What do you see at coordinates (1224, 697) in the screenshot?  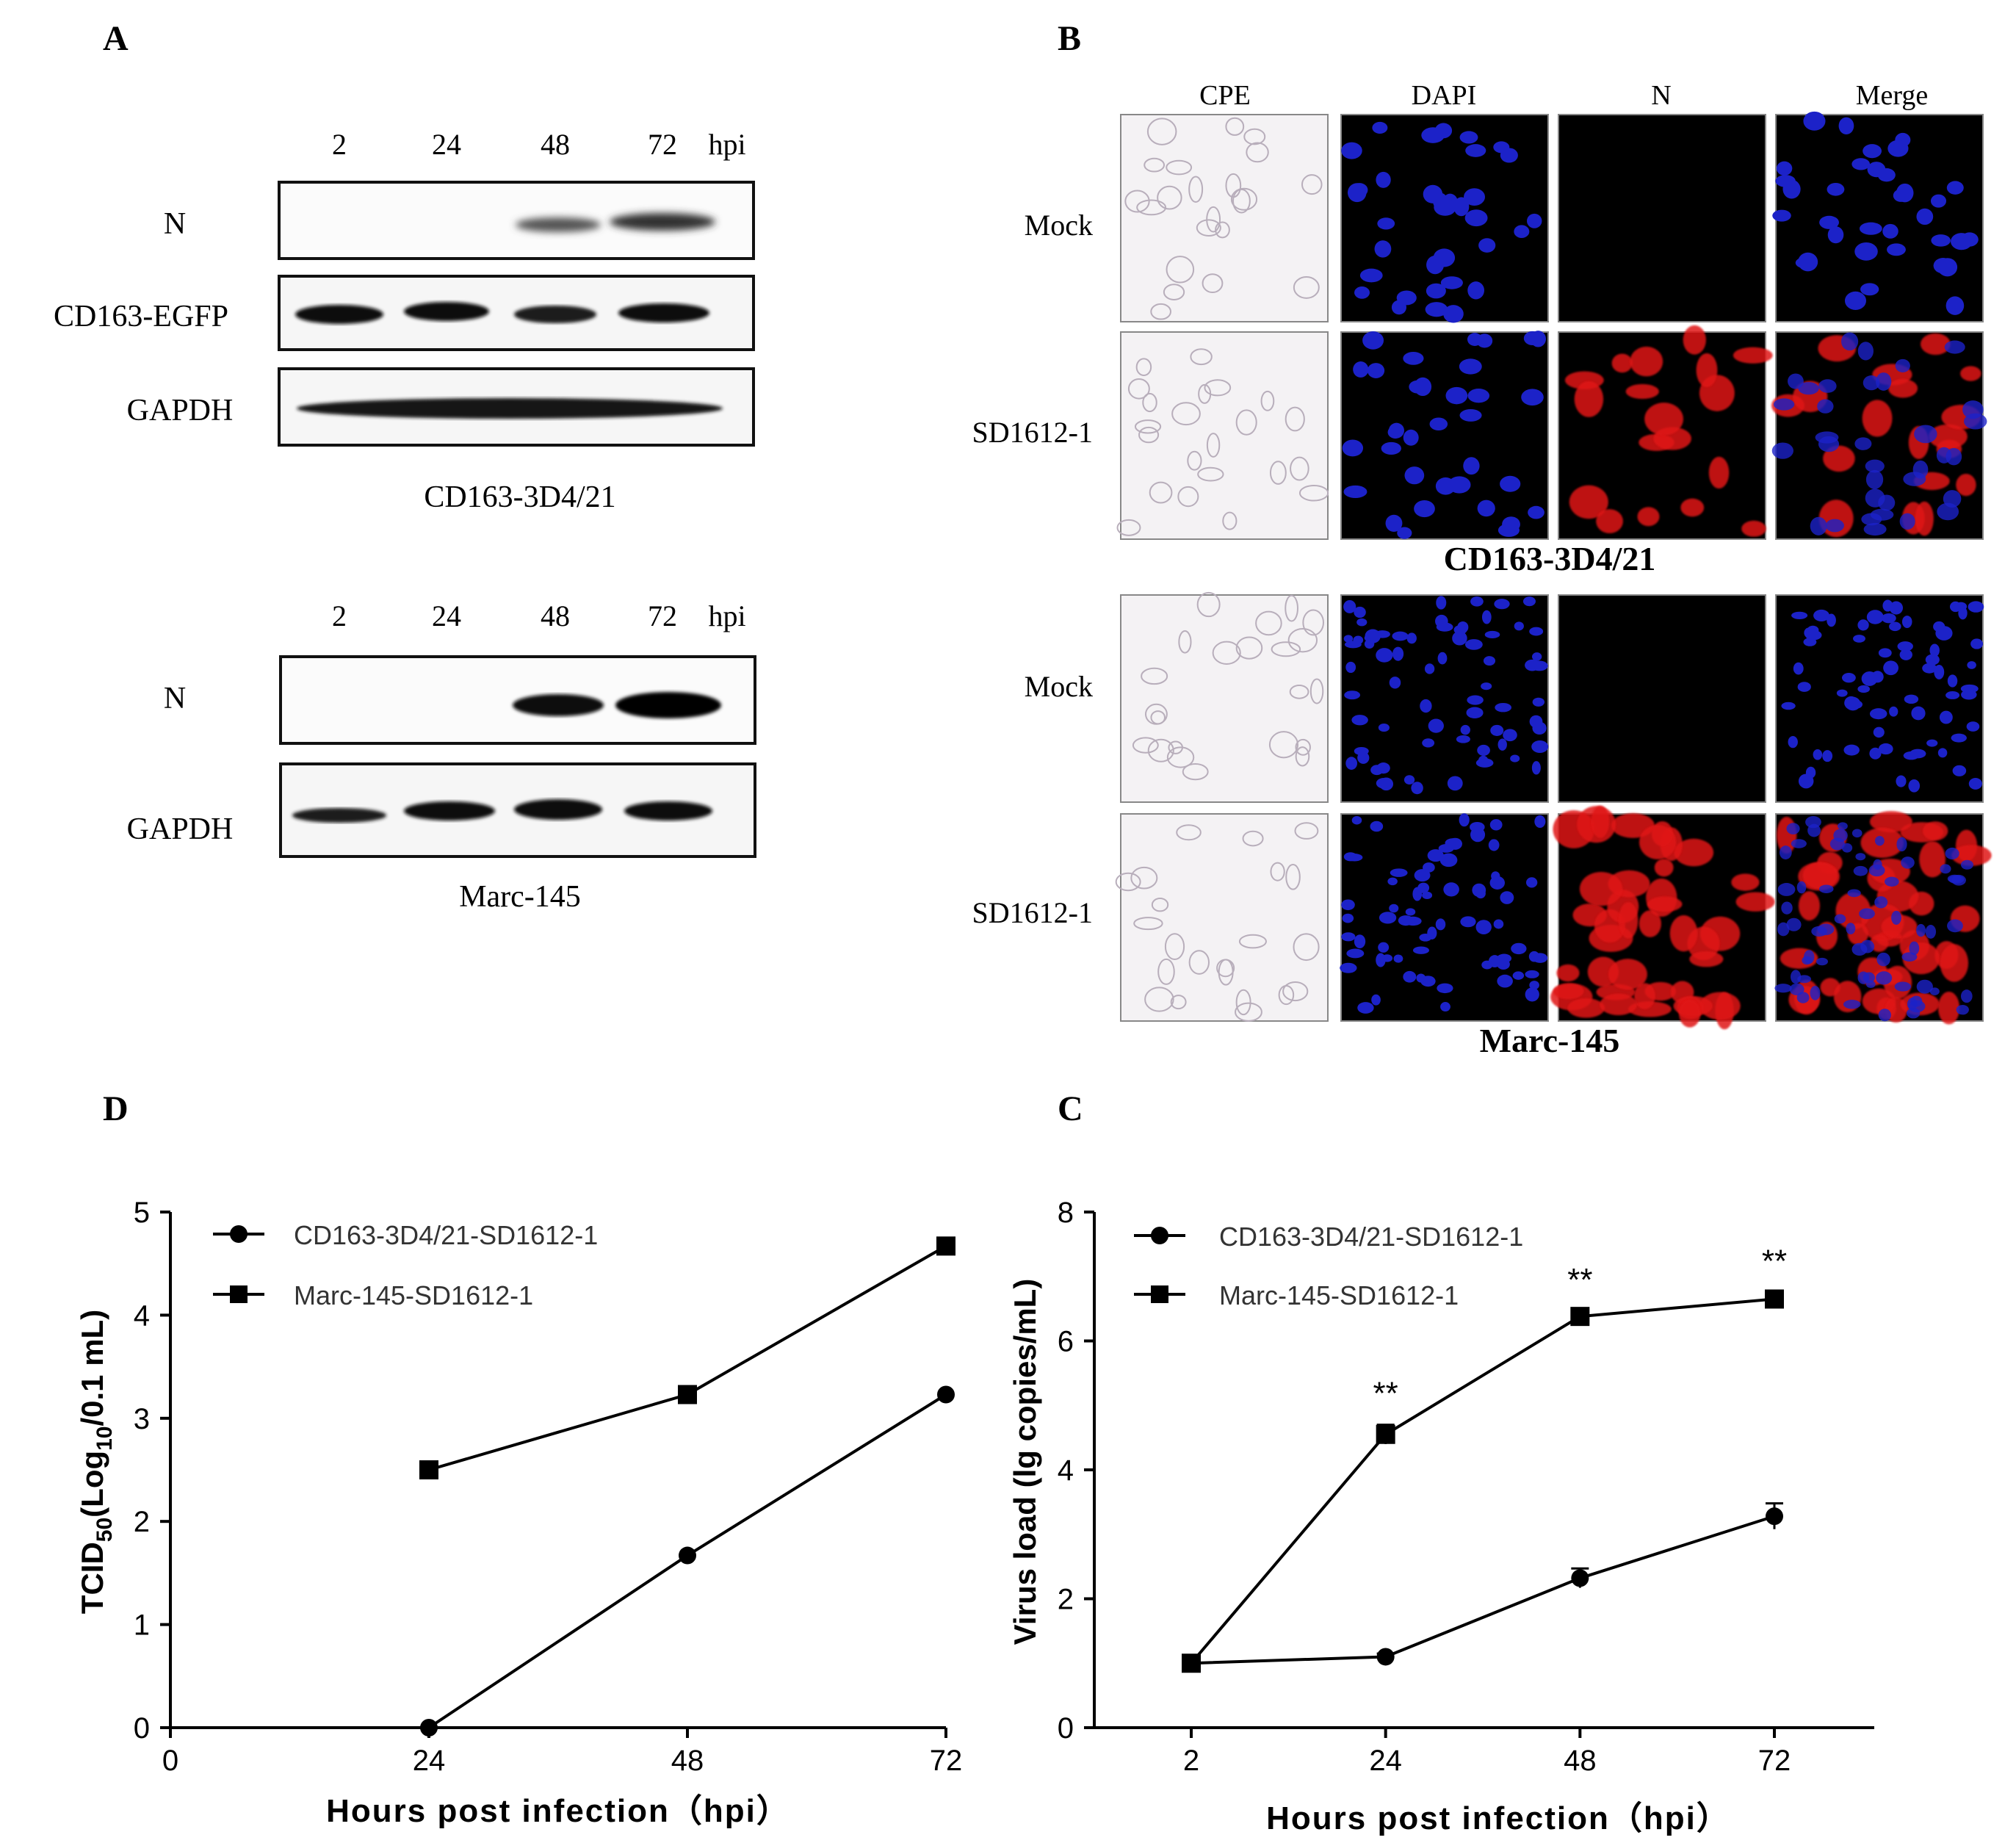 I see `ifa-tile-r3-c1` at bounding box center [1224, 697].